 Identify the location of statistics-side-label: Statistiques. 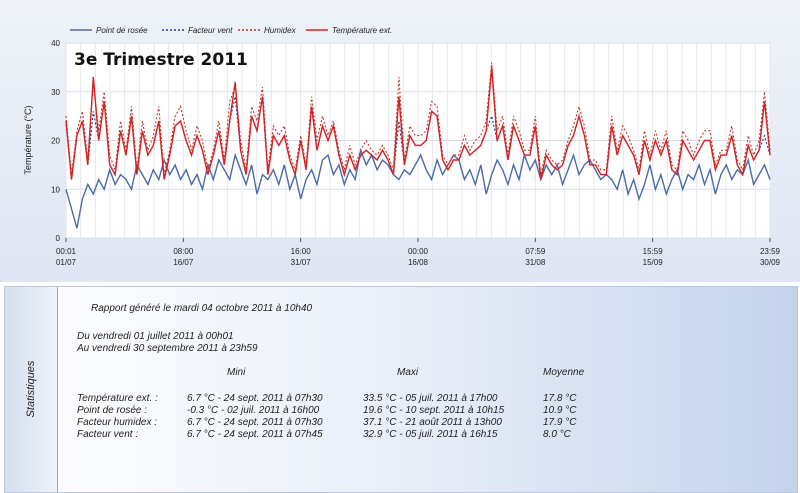
(31, 389).